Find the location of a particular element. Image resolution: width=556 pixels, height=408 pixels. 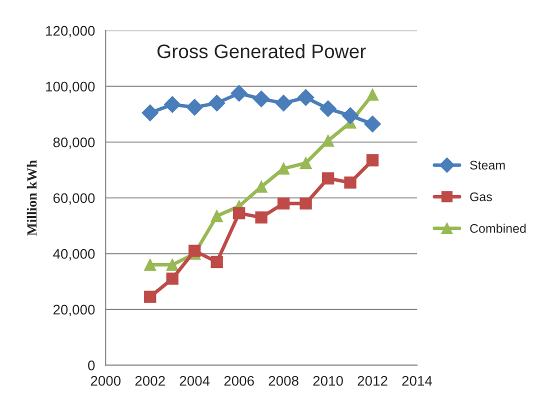

x-tick-label: 2010 is located at coordinates (328, 381).